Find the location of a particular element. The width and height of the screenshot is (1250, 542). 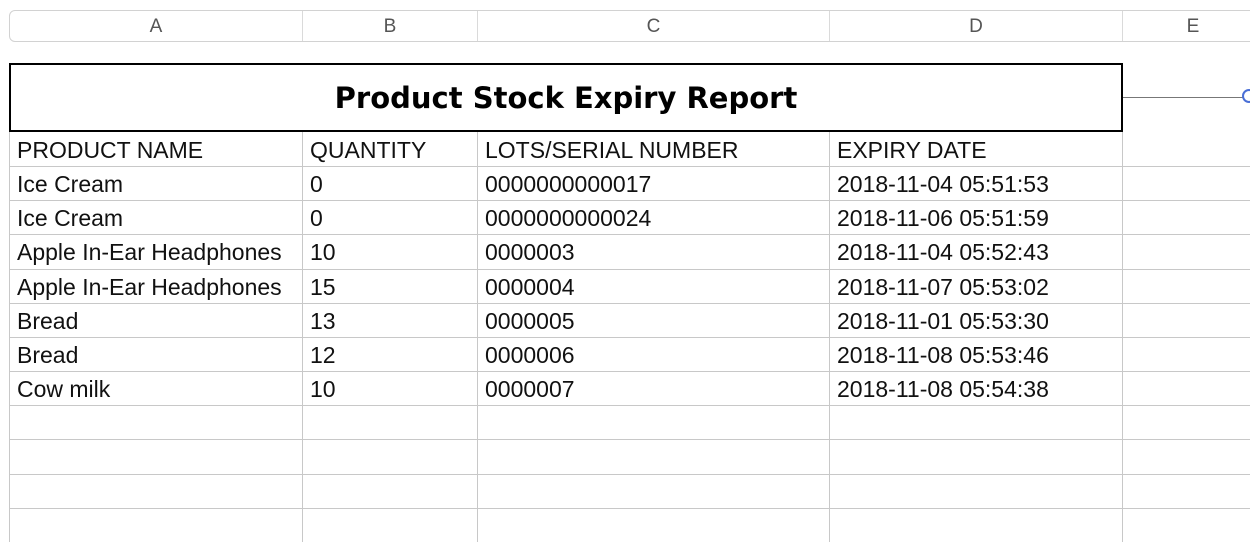

cell-expiry-date: 2018-11-07 05:53:02 is located at coordinates (943, 287).